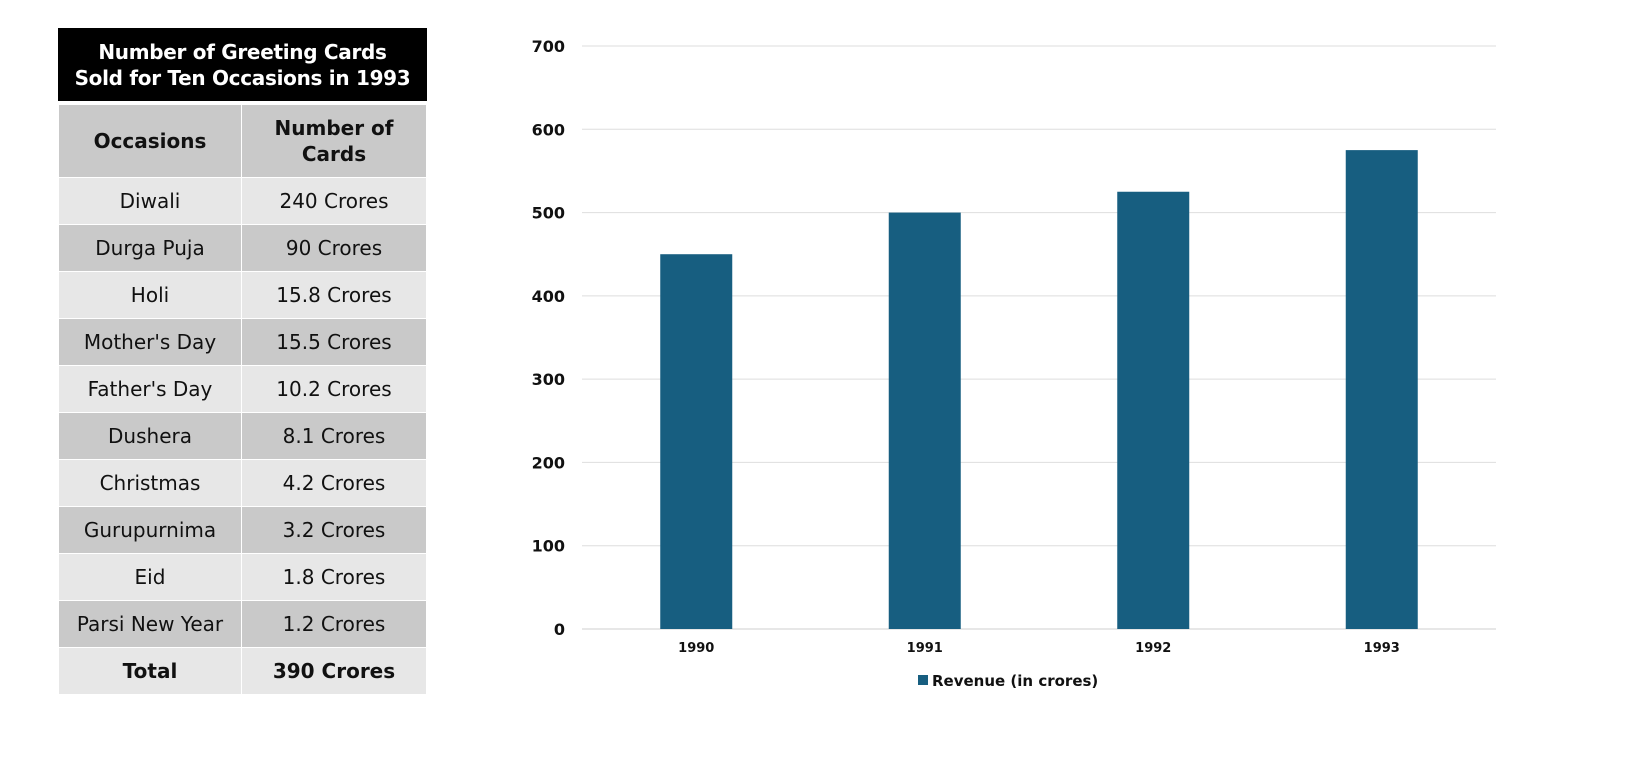  Describe the element at coordinates (559, 629) in the screenshot. I see `y-tick-label: 0` at that location.